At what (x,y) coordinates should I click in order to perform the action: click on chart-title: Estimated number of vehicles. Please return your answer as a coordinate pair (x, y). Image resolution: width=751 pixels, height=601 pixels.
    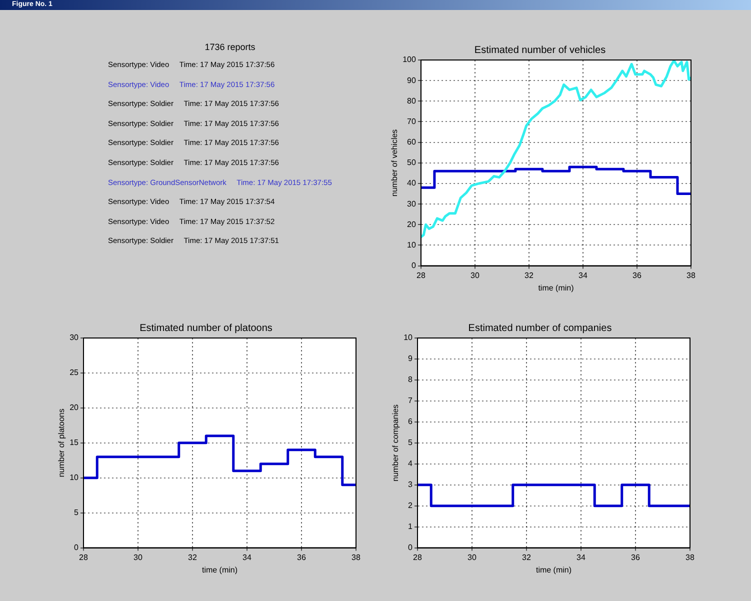
    Looking at the image, I should click on (540, 50).